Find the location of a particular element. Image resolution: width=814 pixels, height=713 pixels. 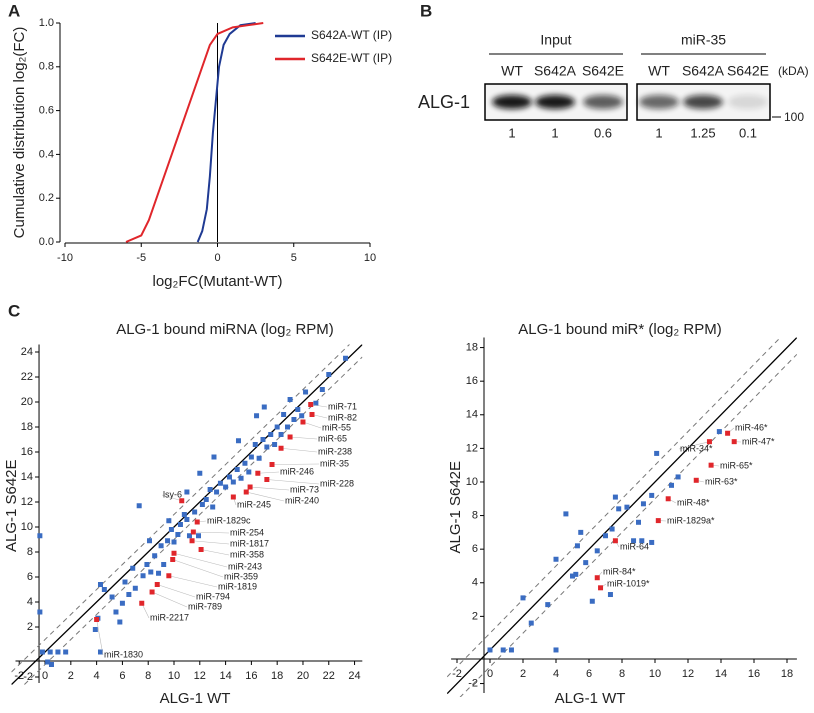

y-tick-label: 1.0 is located at coordinates (46, 23).